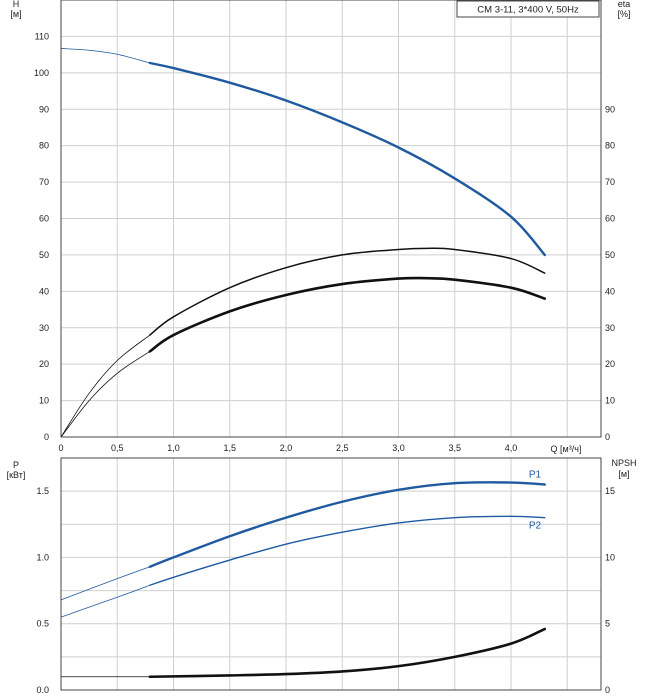 Image resolution: width=658 pixels, height=700 pixels. I want to click on x-tick-label: 0, so click(60, 448).